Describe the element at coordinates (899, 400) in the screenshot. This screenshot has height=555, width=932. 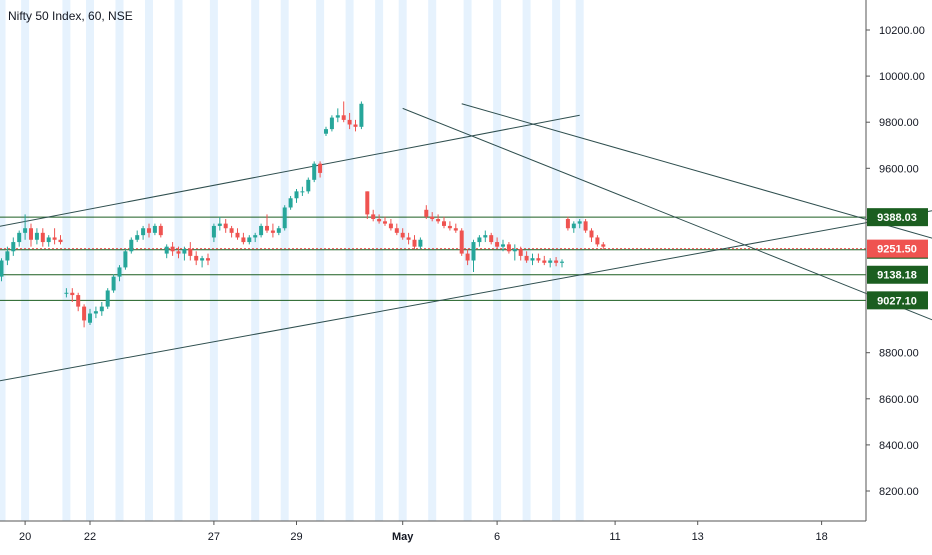
I see `price-tick-label: 8600.00` at that location.